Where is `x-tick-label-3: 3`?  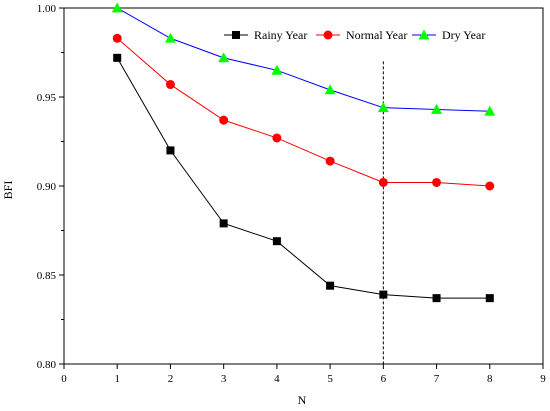
x-tick-label-3: 3 is located at coordinates (224, 379).